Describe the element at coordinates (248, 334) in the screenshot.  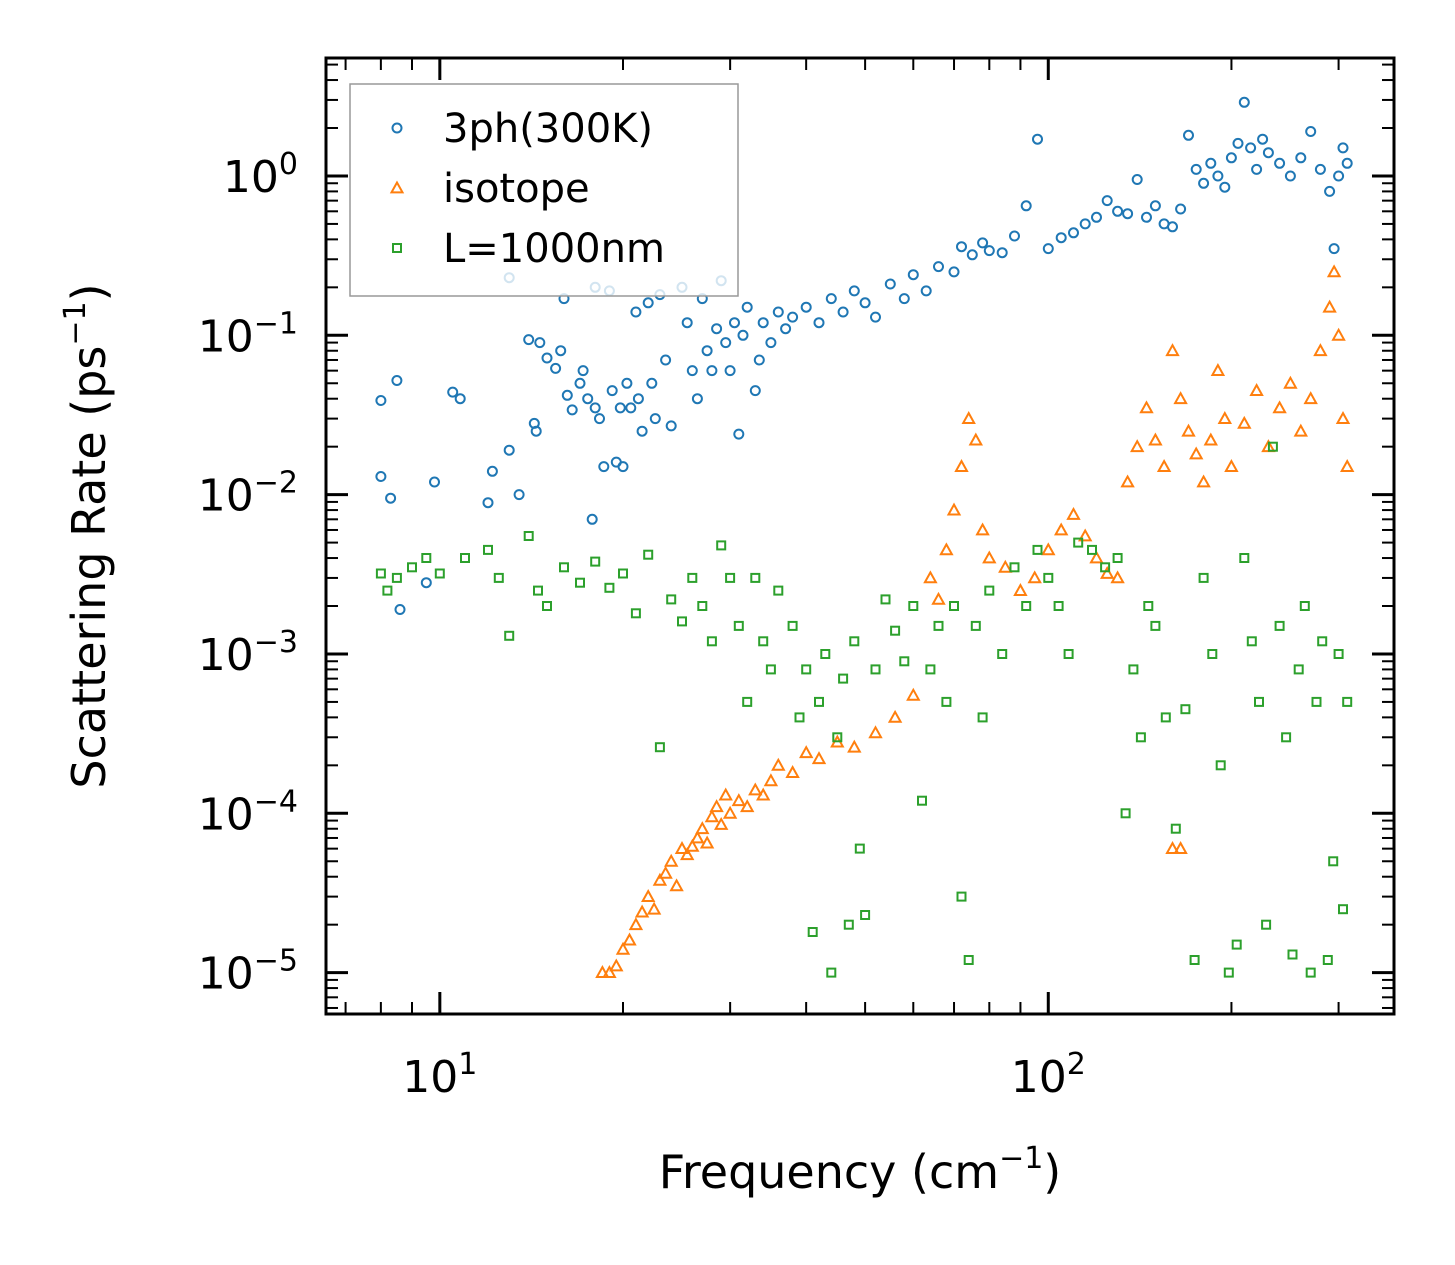
I see `y-tick-label: 10⁻¹` at that location.